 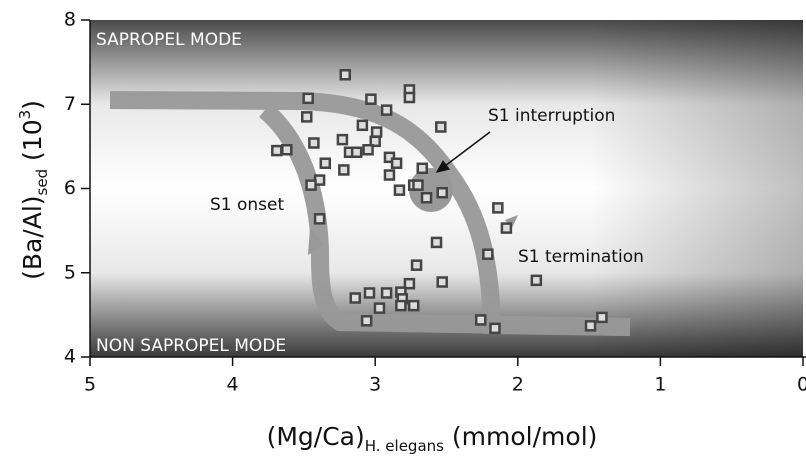 I want to click on mode-label: SAPROPEL MODE, so click(x=169, y=40).